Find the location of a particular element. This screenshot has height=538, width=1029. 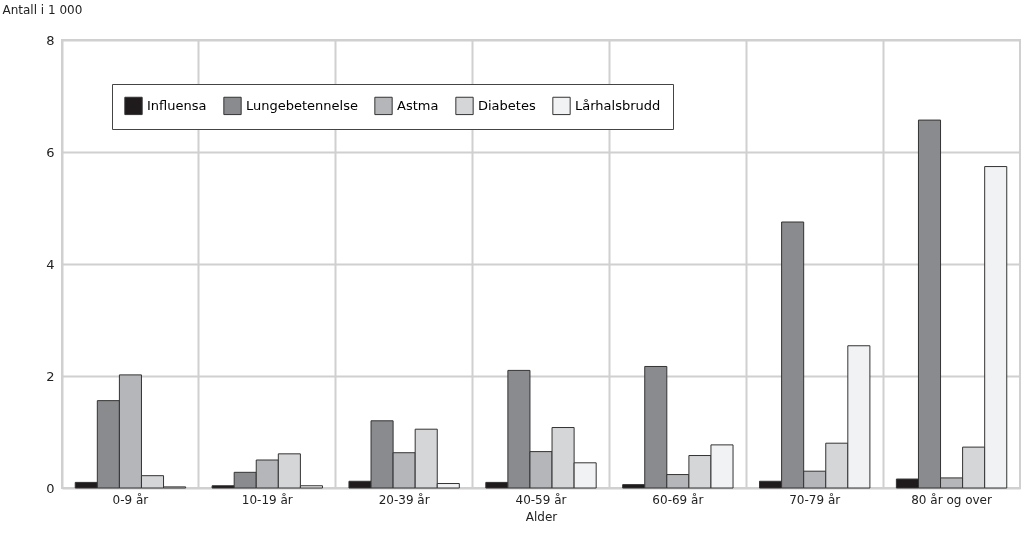

x-tick-label: 20-39 år is located at coordinates (404, 499).